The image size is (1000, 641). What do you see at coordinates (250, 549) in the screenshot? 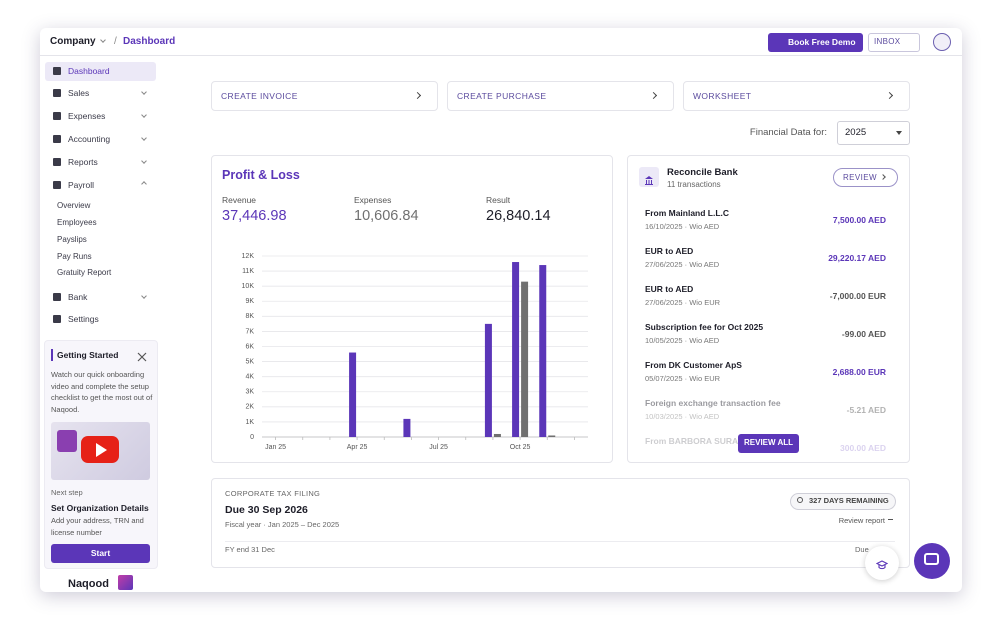
I see `tax-fy-end: FY end 31 Dec` at bounding box center [250, 549].